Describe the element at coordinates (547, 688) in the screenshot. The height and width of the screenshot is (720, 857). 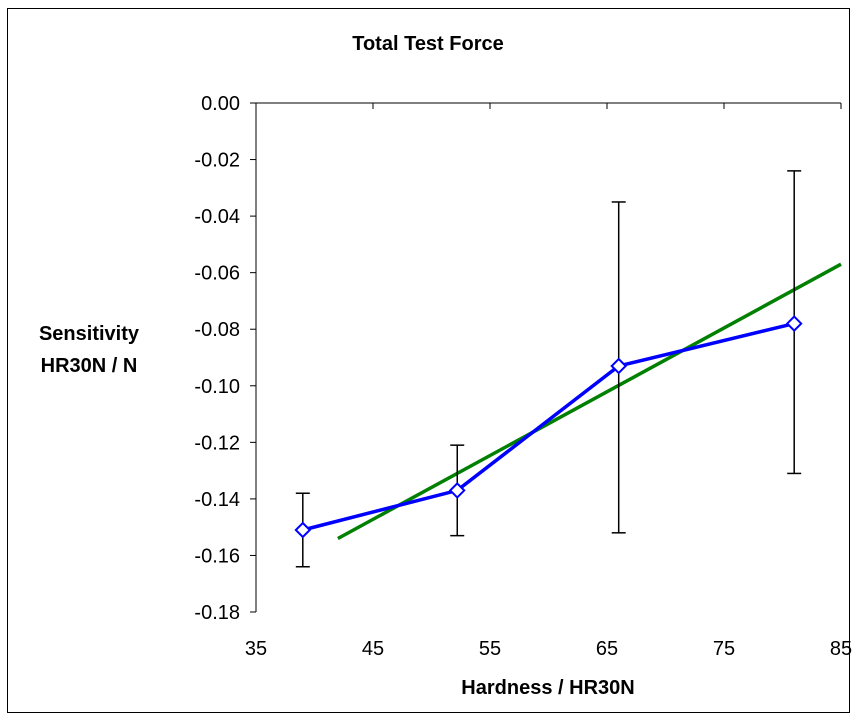
I see `x-axis-title: Hardness / HR30N` at that location.